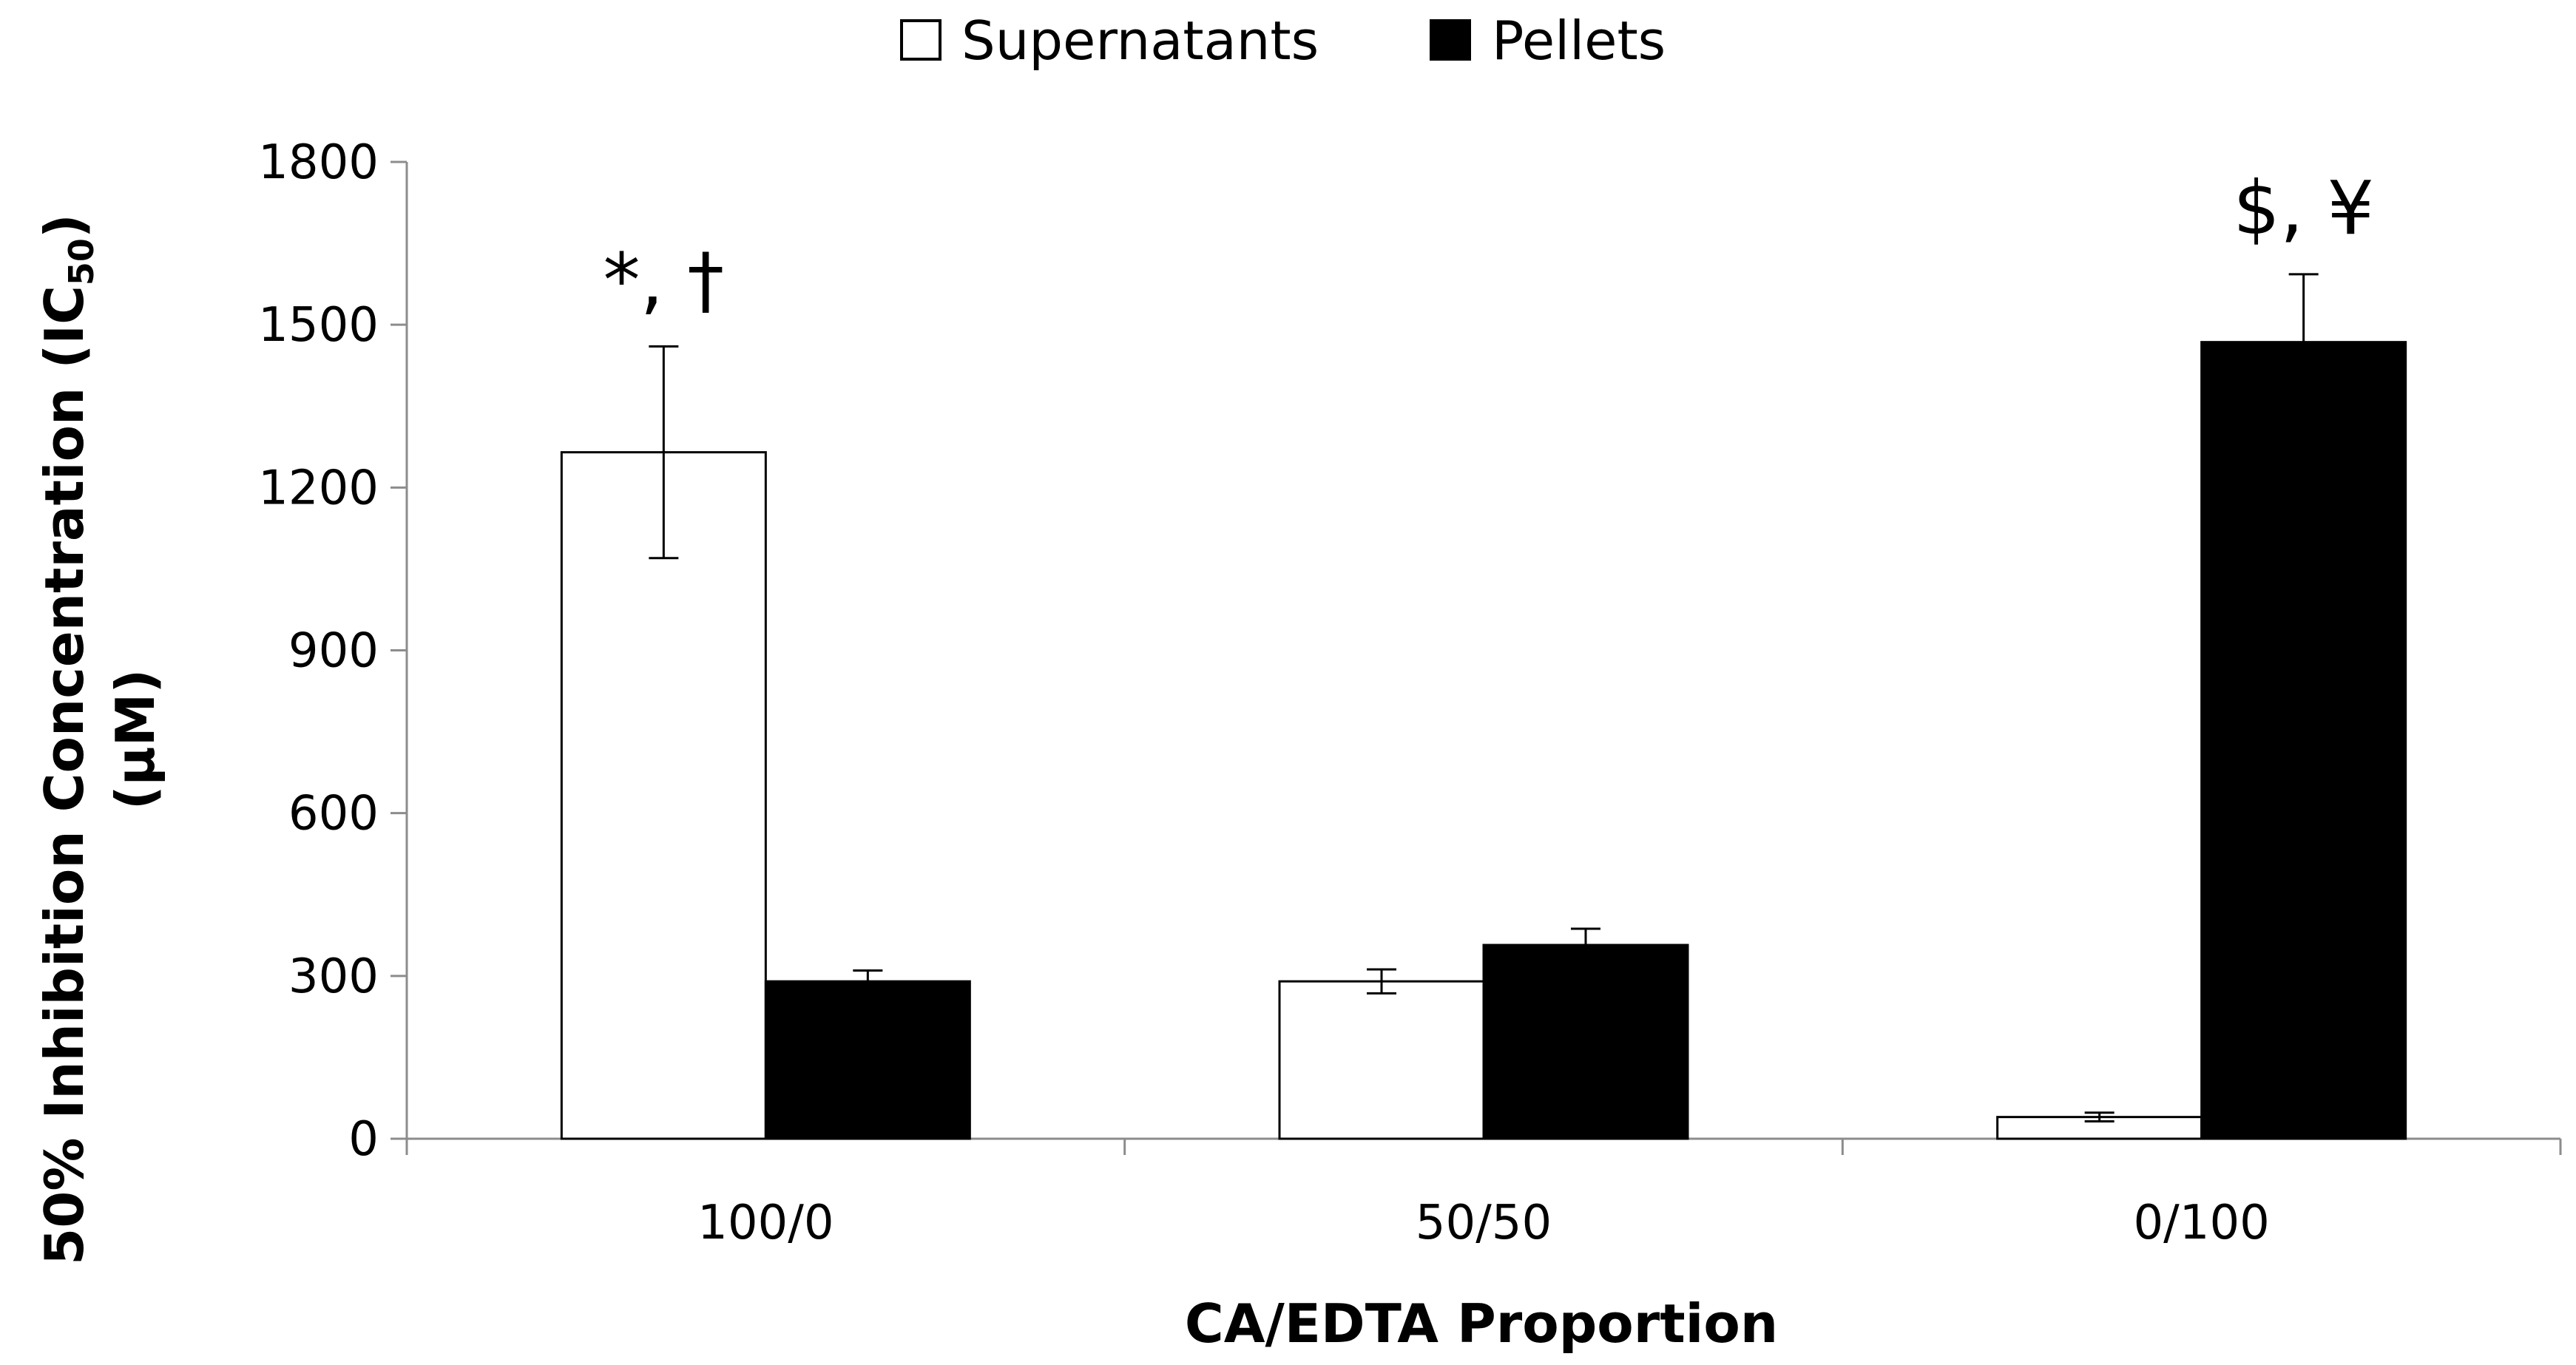 This screenshot has height=1365, width=2576. Describe the element at coordinates (333, 814) in the screenshot. I see `y-tick-label: 600` at that location.